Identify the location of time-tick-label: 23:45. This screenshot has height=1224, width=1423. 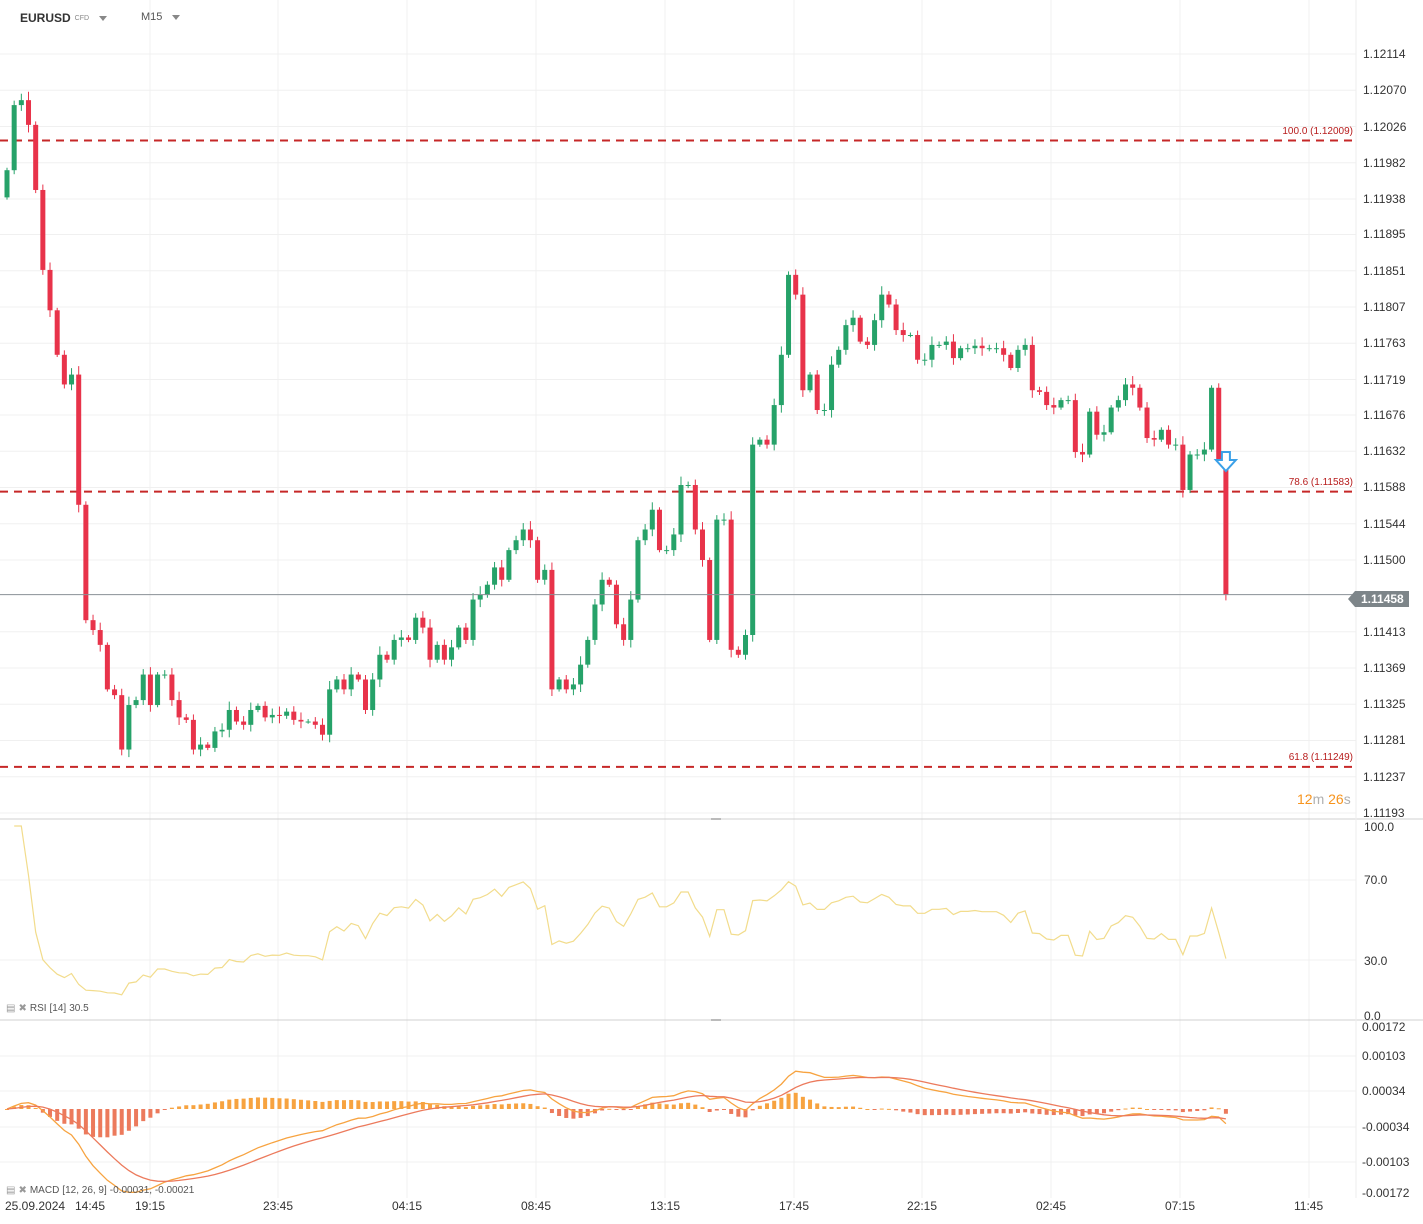
(278, 1206).